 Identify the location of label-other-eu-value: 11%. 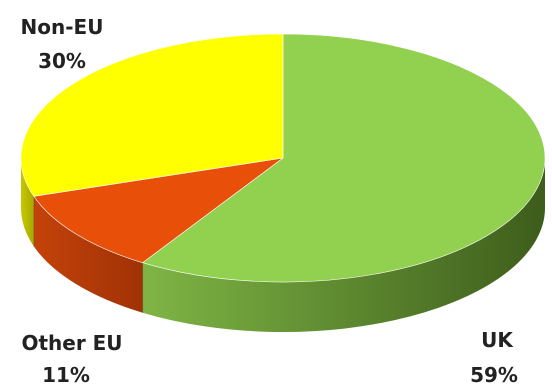
(66, 375).